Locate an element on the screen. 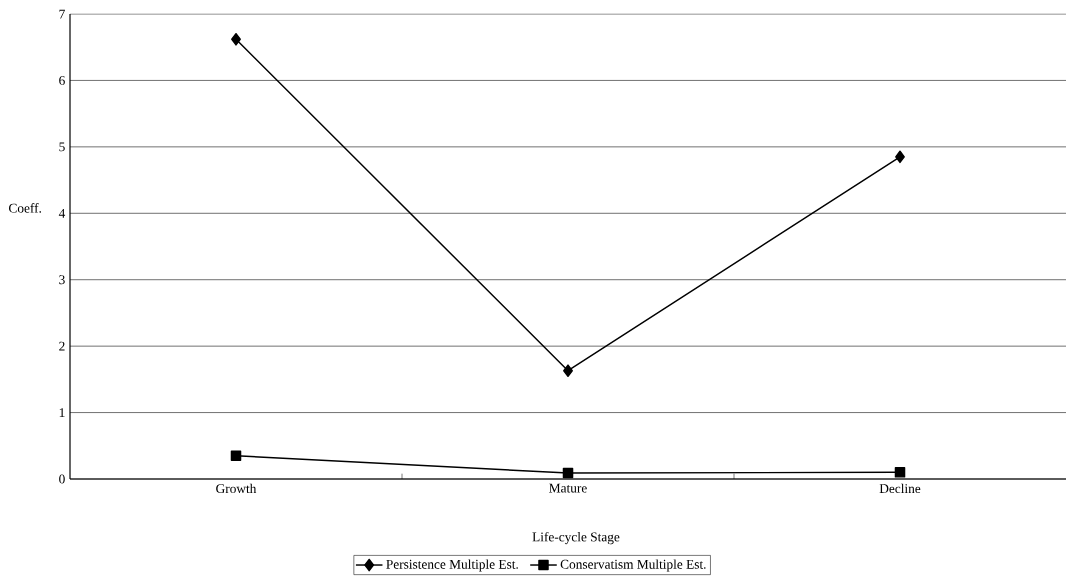 The image size is (1066, 582). y-axis-title: Coeff. is located at coordinates (25, 208).